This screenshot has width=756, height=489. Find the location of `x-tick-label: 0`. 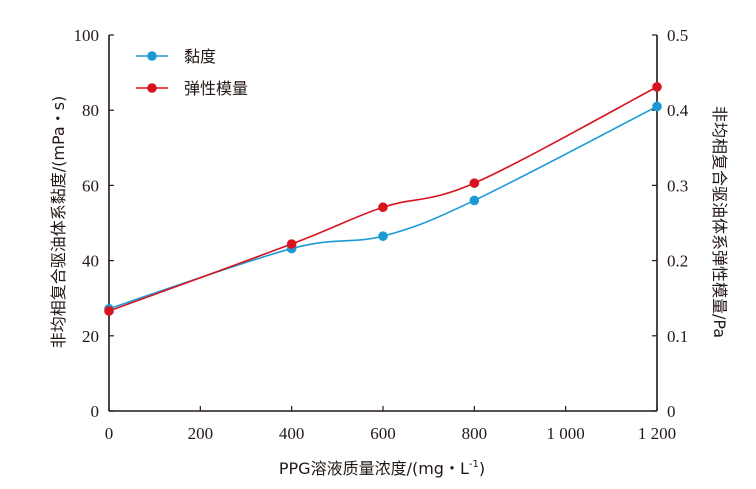

x-tick-label: 0 is located at coordinates (109, 433).